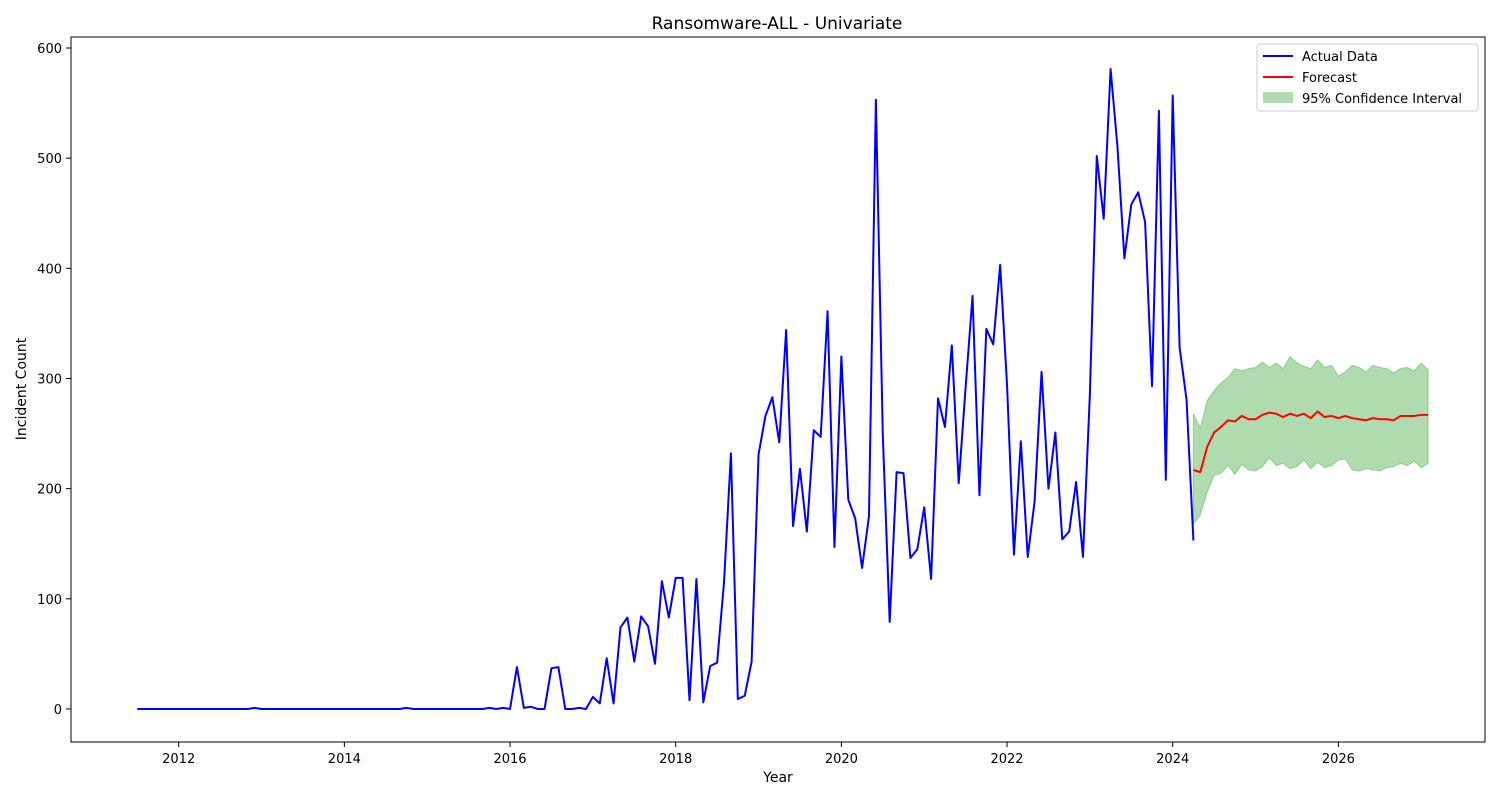 The height and width of the screenshot is (800, 1500). What do you see at coordinates (1006, 759) in the screenshot?
I see `x-tick-label: 2022` at bounding box center [1006, 759].